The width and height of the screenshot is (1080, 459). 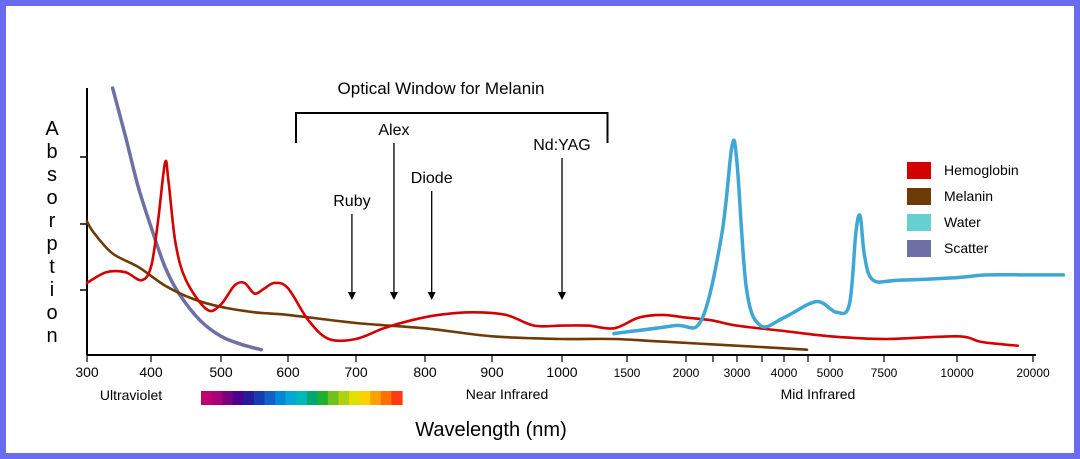 What do you see at coordinates (962, 222) in the screenshot?
I see `legend-label: Water` at bounding box center [962, 222].